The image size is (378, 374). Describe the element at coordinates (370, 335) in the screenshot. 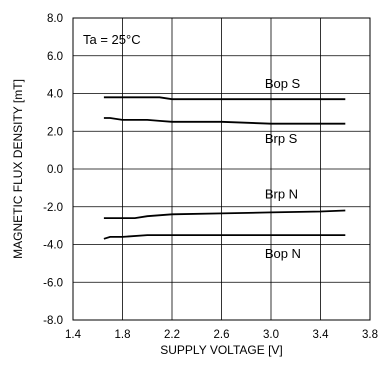

I see `x-tick-label: 3.8` at that location.